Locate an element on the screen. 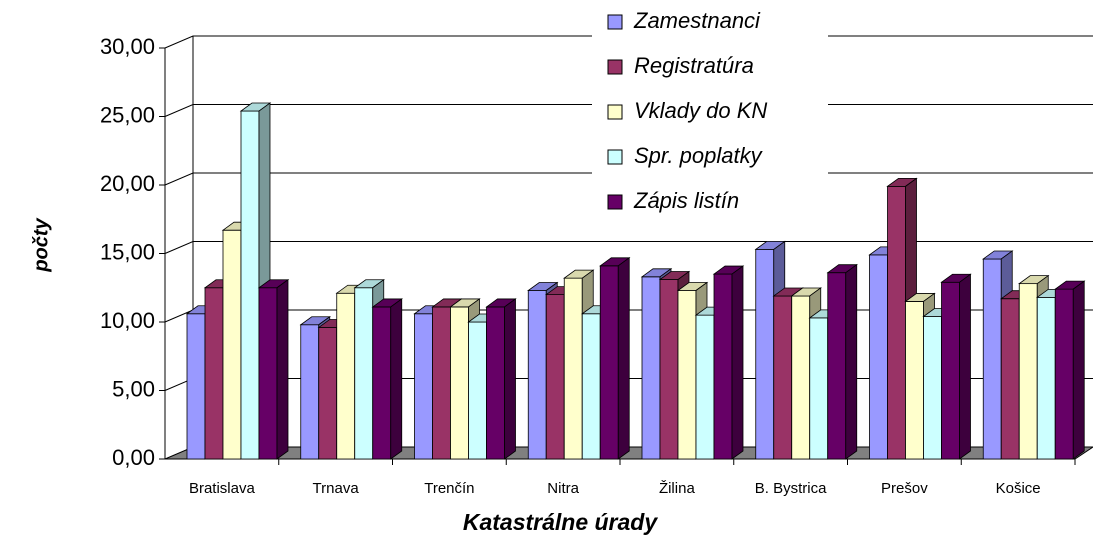 This screenshot has height=542, width=1093. y-tick-label: 15,00 is located at coordinates (127, 251).